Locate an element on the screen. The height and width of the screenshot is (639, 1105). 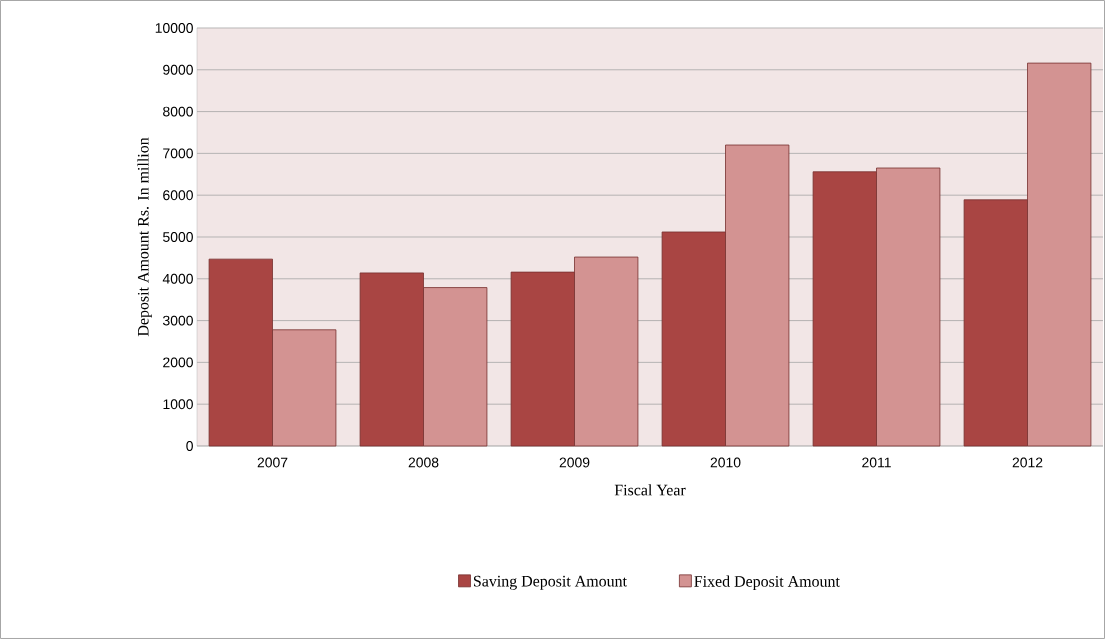
x-tick-label: 2011 is located at coordinates (876, 462).